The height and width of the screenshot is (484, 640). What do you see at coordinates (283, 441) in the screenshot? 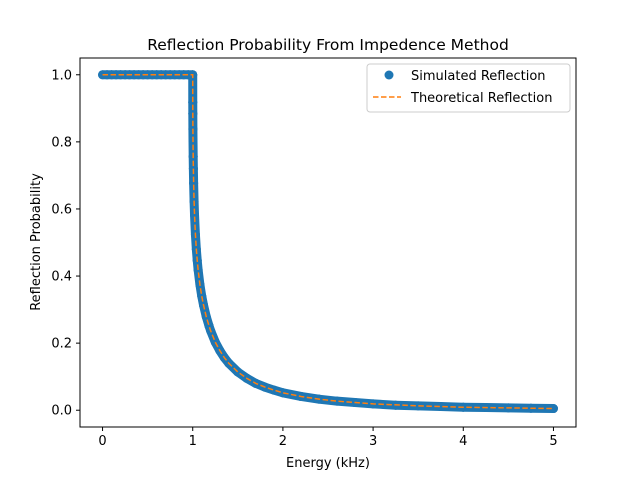
I see `x-tick-label: 2` at bounding box center [283, 441].